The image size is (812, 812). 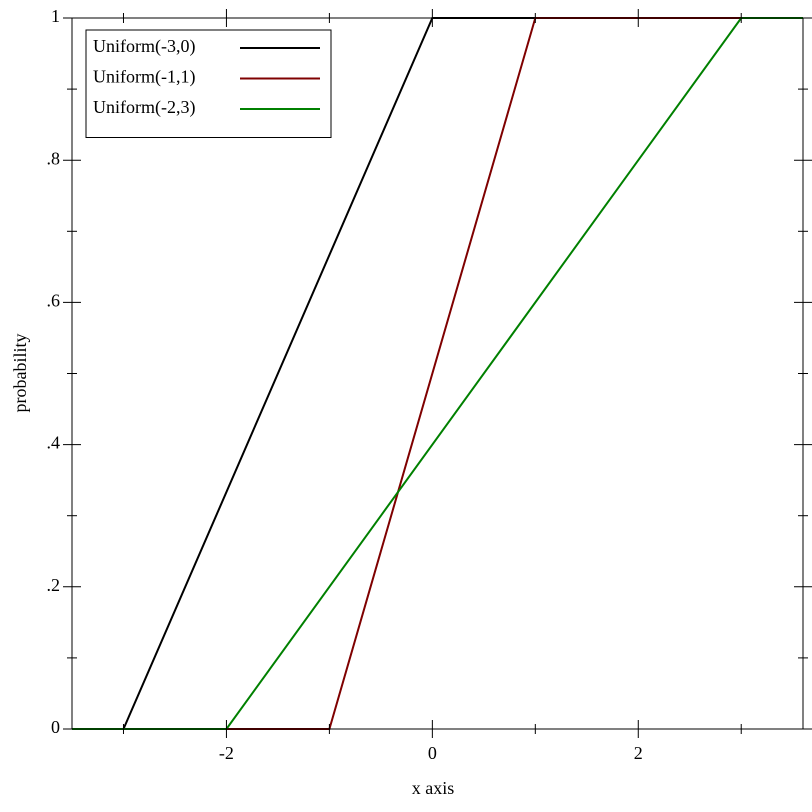 What do you see at coordinates (433, 788) in the screenshot?
I see `x-axis-label: x axis` at bounding box center [433, 788].